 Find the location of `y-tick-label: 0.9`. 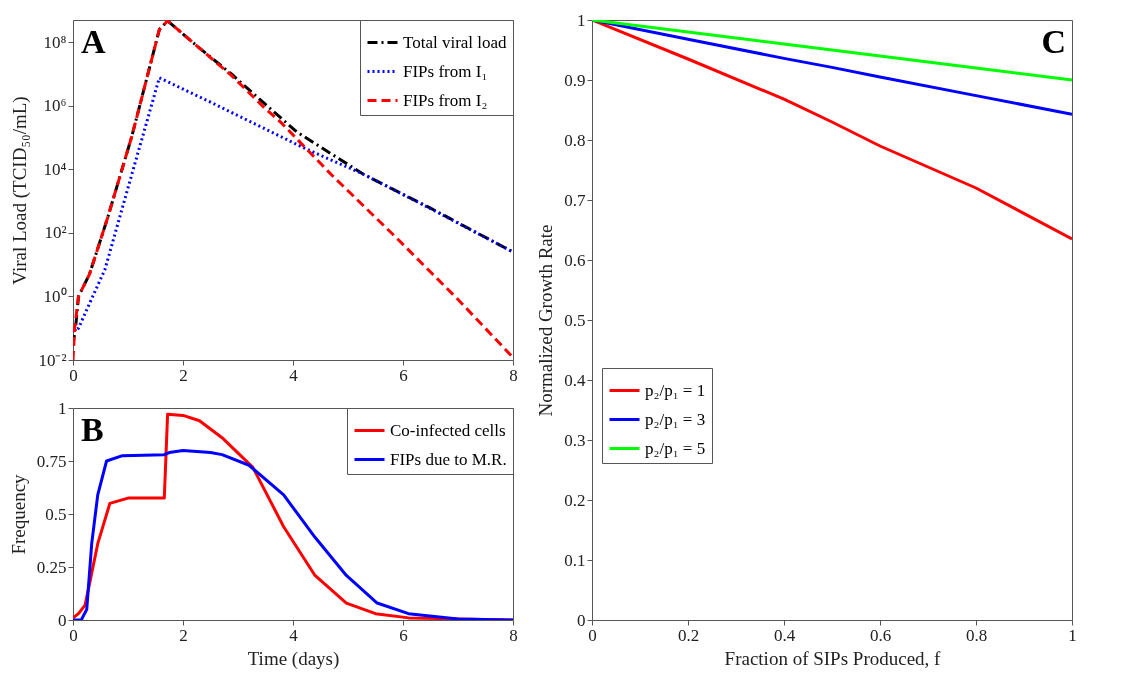

y-tick-label: 0.9 is located at coordinates (575, 80).